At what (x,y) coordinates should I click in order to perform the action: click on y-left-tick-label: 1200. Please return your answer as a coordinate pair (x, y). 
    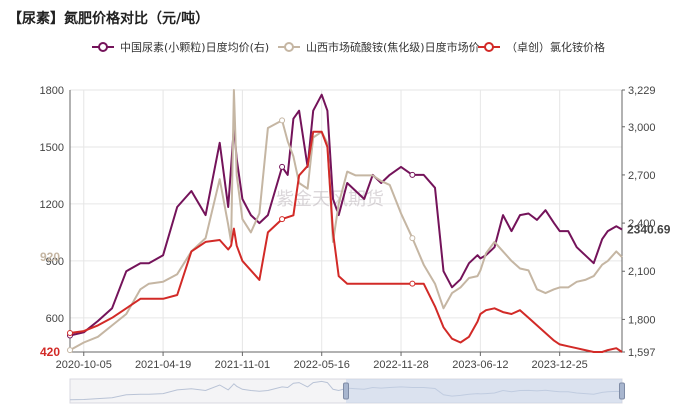
    Looking at the image, I should click on (52, 205).